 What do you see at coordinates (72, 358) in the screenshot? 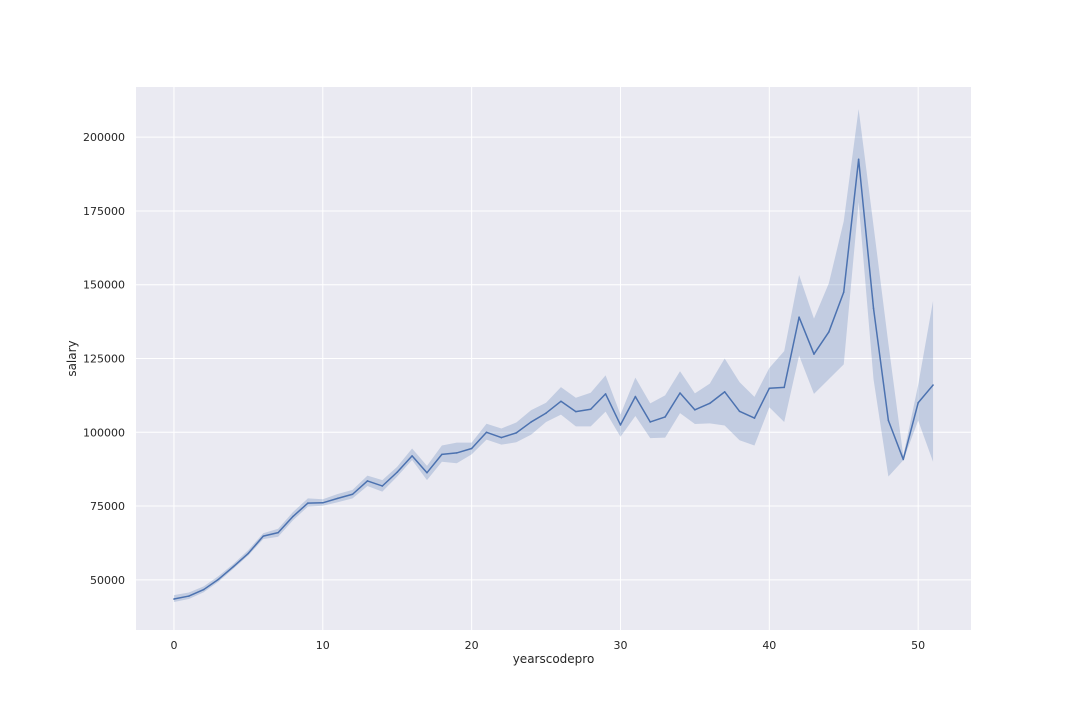
I see `y-axis-label: salary` at bounding box center [72, 358].